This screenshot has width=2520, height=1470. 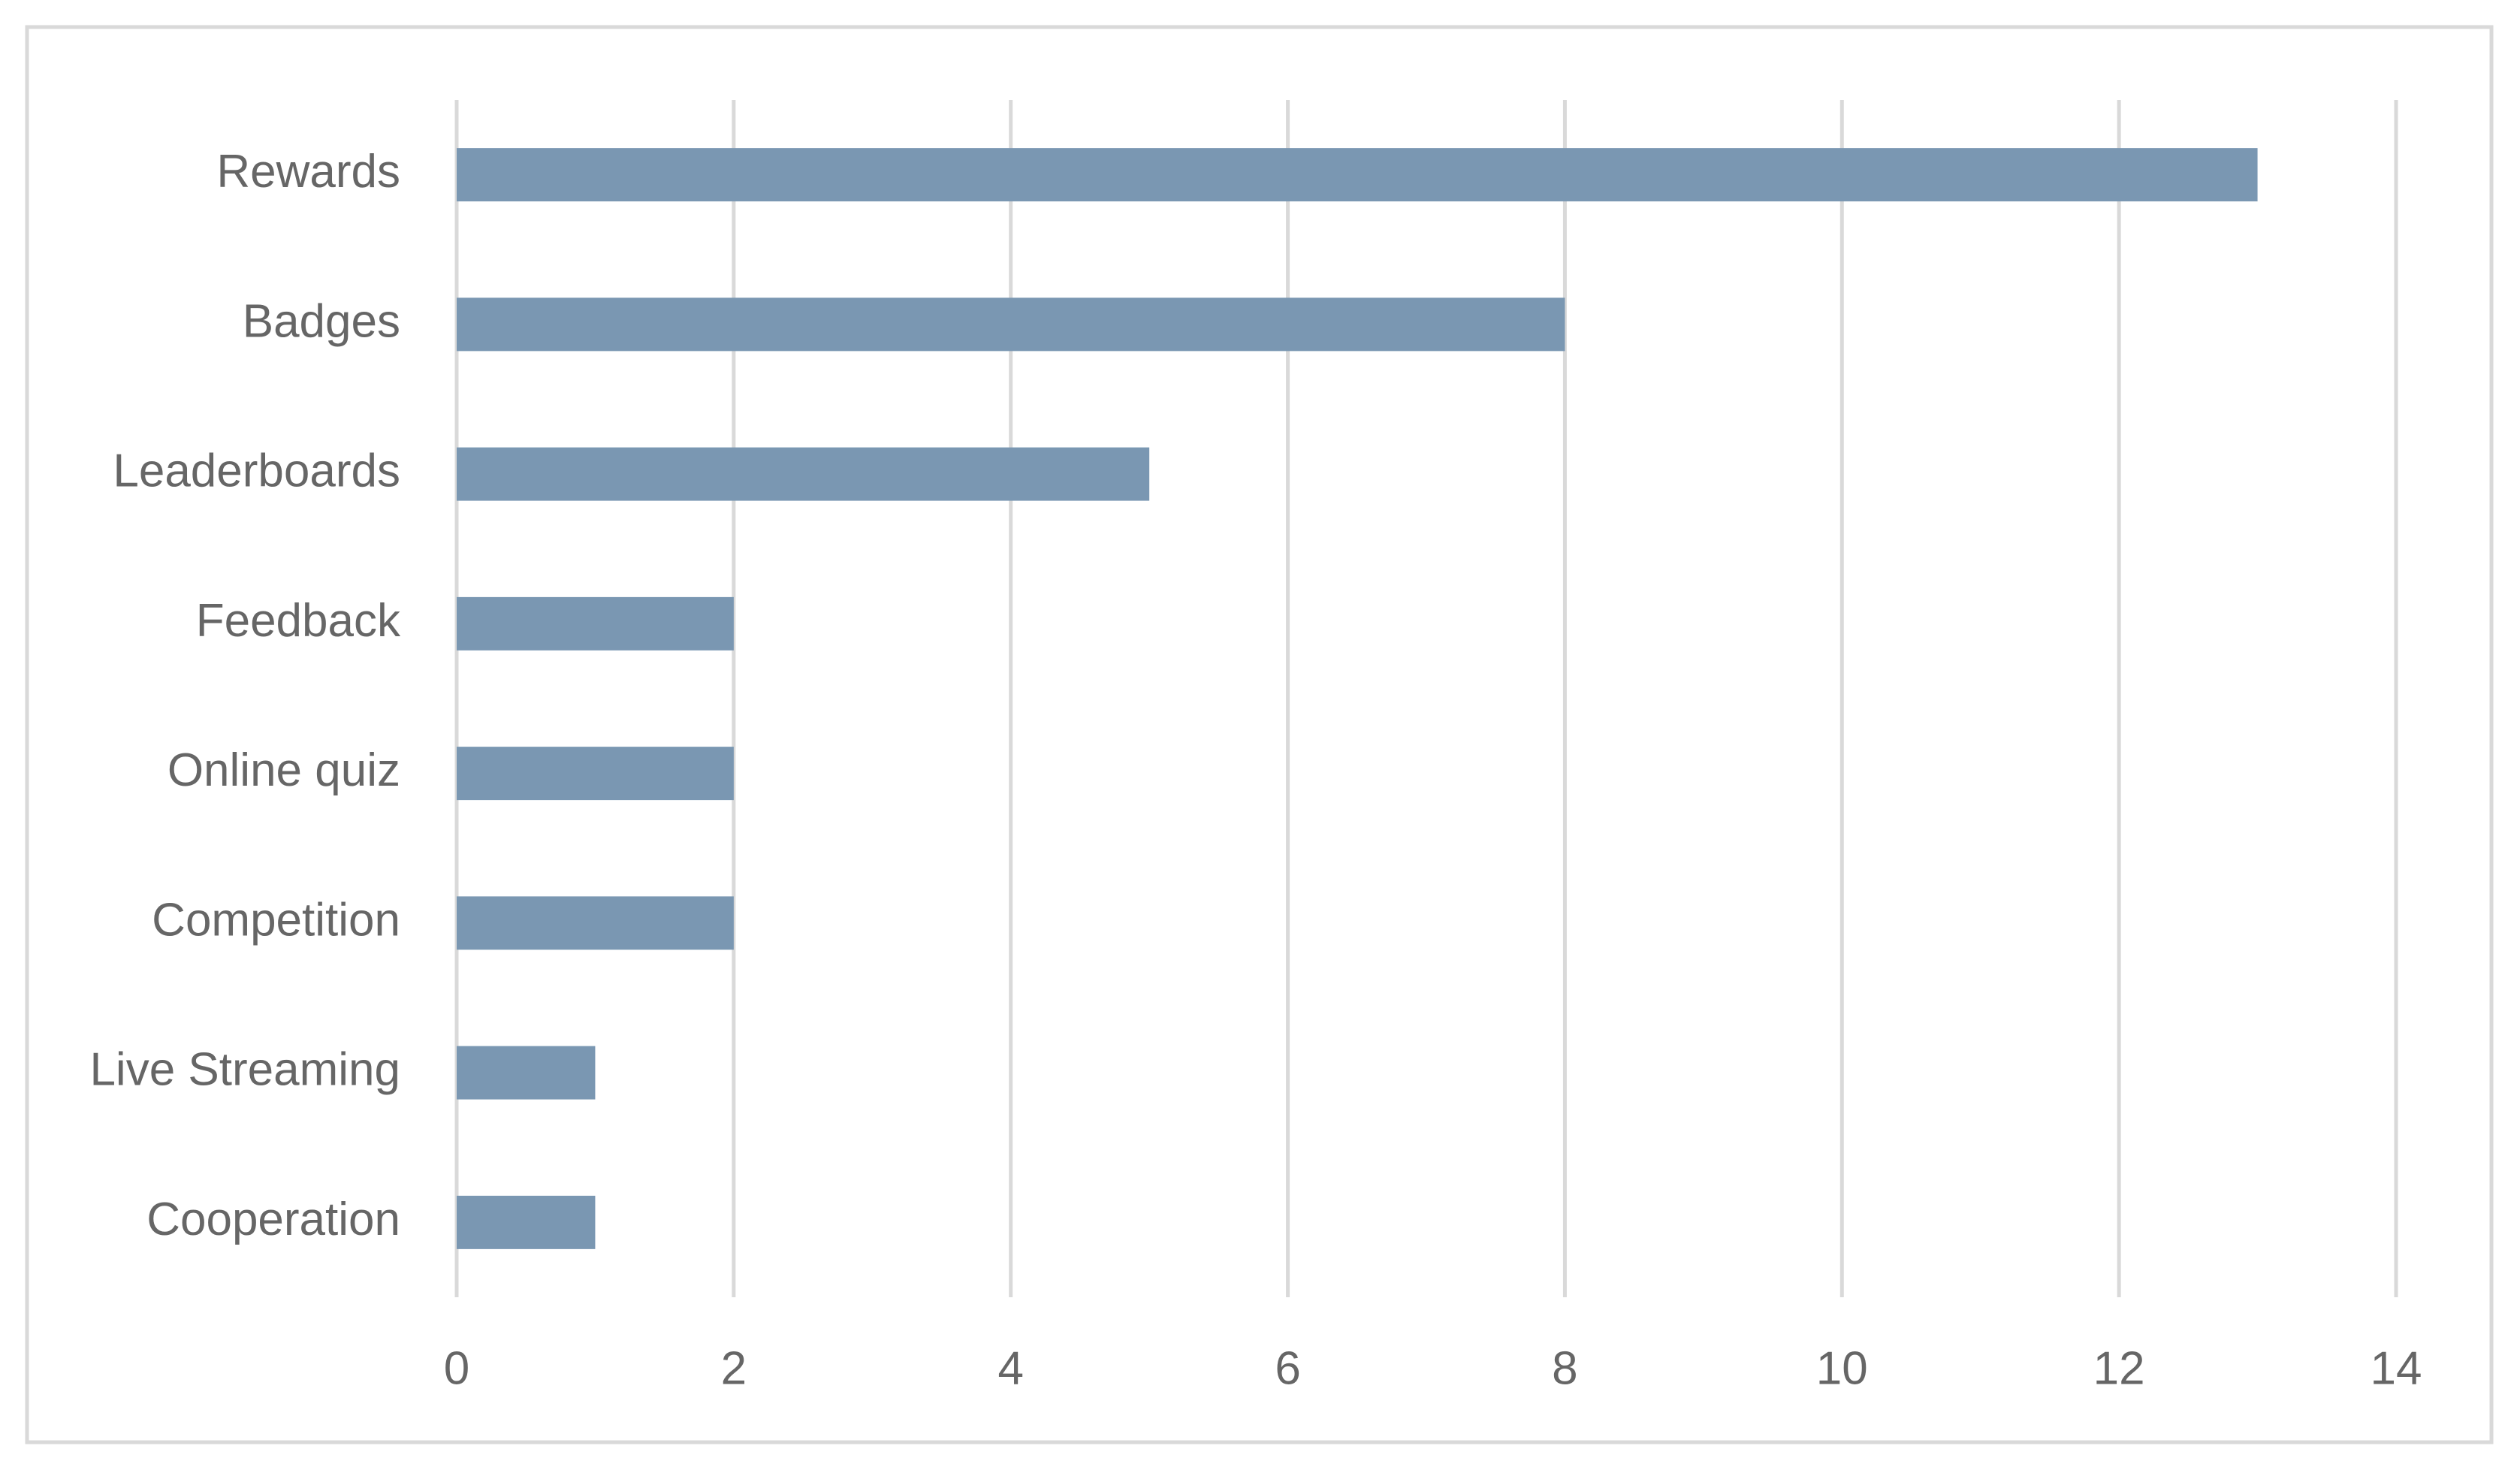 I want to click on x-tick-label: 12, so click(x=2119, y=1368).